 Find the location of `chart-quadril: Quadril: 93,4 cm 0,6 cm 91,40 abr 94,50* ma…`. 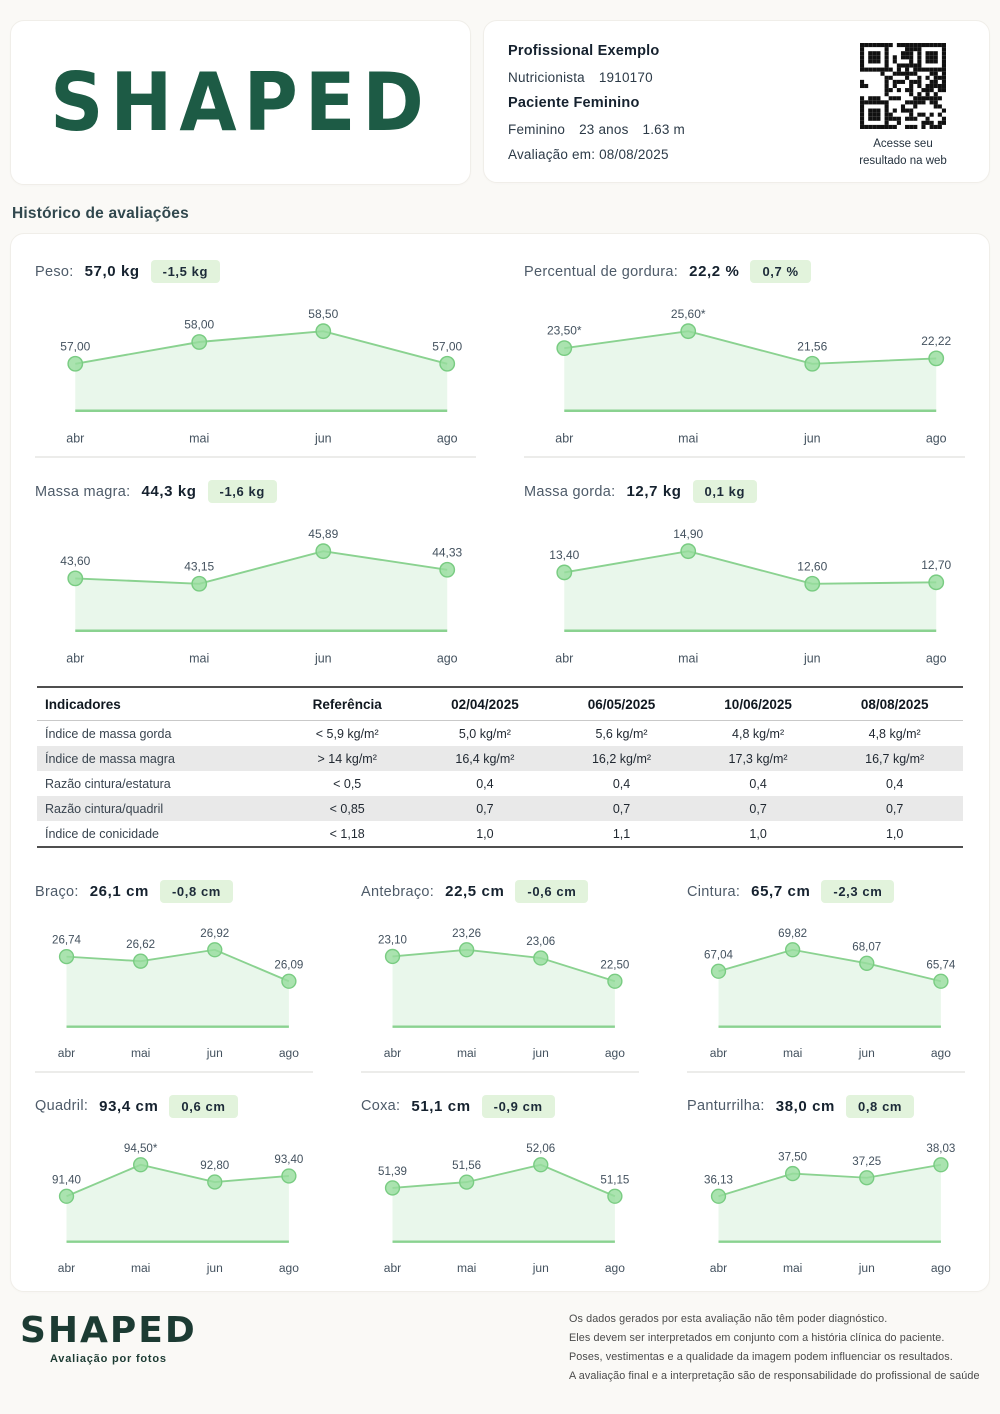

chart-quadril: Quadril: 93,4 cm 0,6 cm 91,40 abr 94,50* ma… is located at coordinates (174, 1177).